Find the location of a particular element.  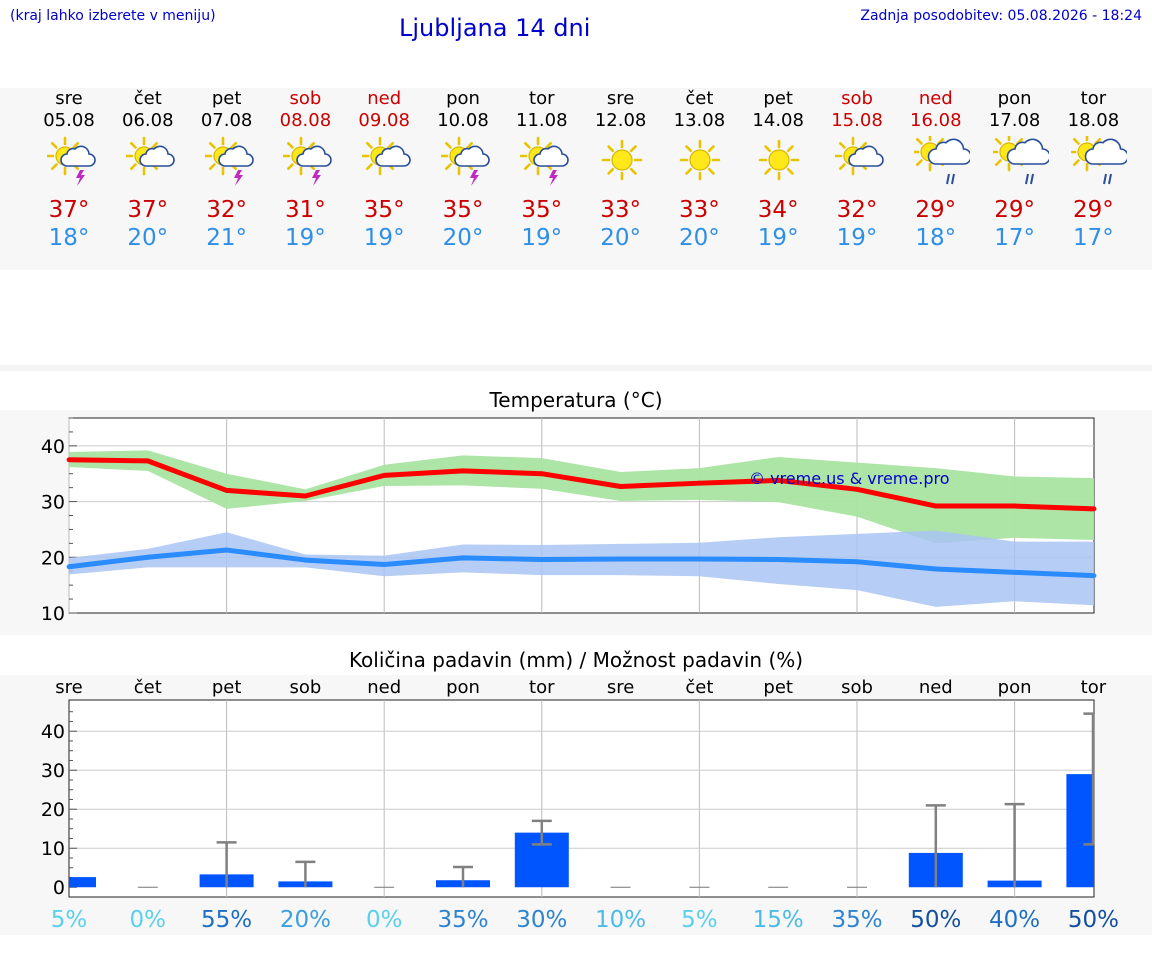

day-name: pon is located at coordinates (463, 98).